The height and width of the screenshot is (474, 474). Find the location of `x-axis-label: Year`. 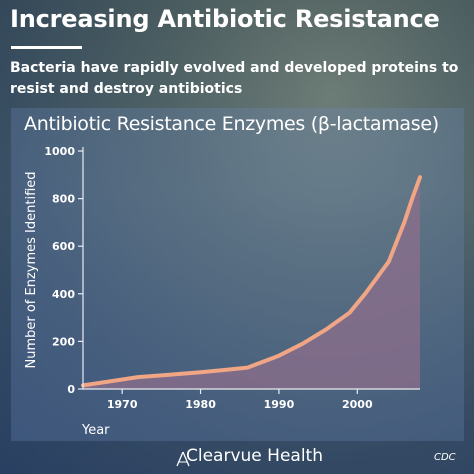

x-axis-label: Year is located at coordinates (95, 430).